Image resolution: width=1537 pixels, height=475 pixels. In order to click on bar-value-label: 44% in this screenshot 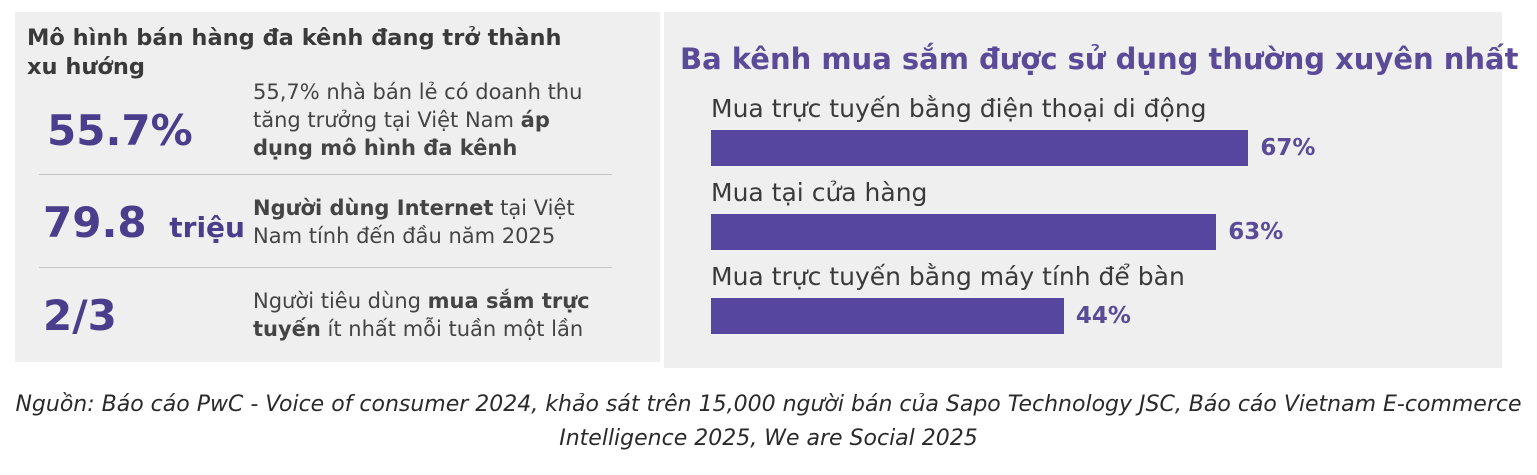, I will do `click(1103, 316)`.